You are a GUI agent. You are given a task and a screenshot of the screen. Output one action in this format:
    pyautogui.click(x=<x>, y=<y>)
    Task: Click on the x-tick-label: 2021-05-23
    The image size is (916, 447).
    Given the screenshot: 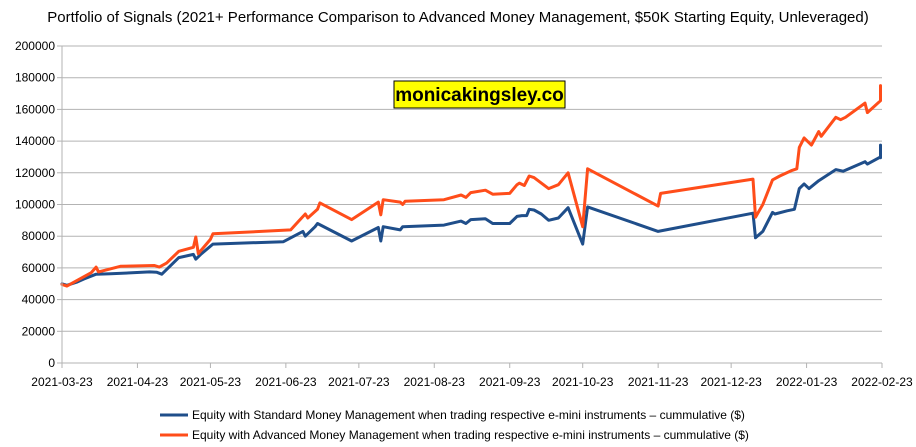 What is the action you would take?
    pyautogui.click(x=211, y=382)
    